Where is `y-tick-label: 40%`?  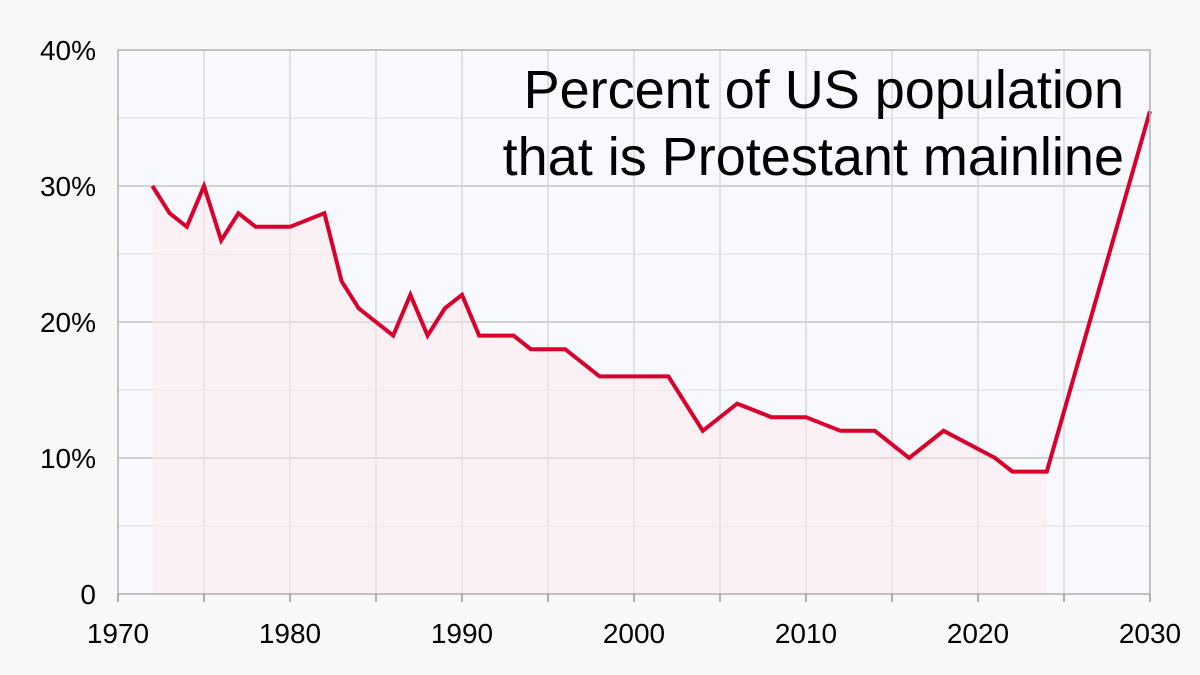
y-tick-label: 40% is located at coordinates (68, 50).